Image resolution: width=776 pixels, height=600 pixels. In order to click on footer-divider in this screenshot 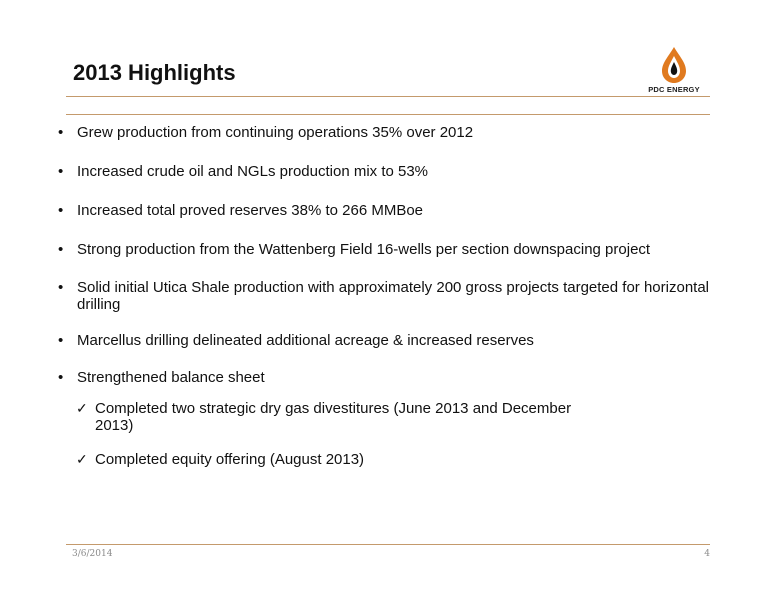, I will do `click(388, 544)`.